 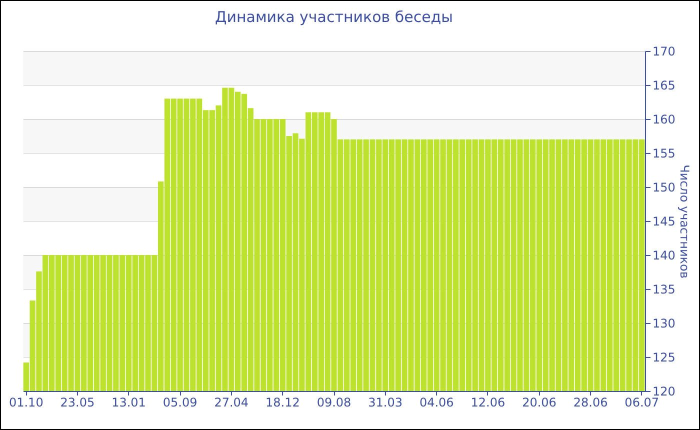 I want to click on y-tick-label: 170, so click(x=664, y=51).